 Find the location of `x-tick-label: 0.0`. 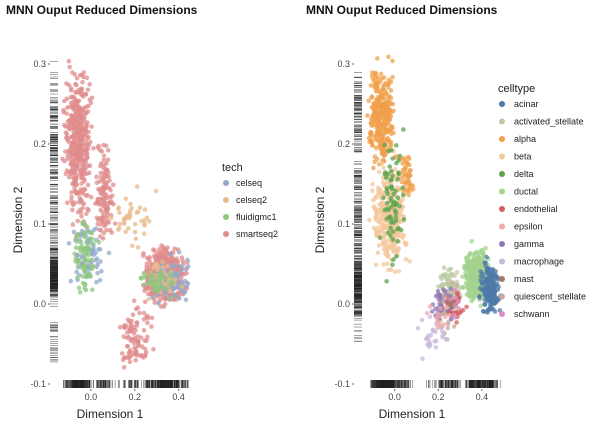

x-tick-label: 0.0 is located at coordinates (91, 397).